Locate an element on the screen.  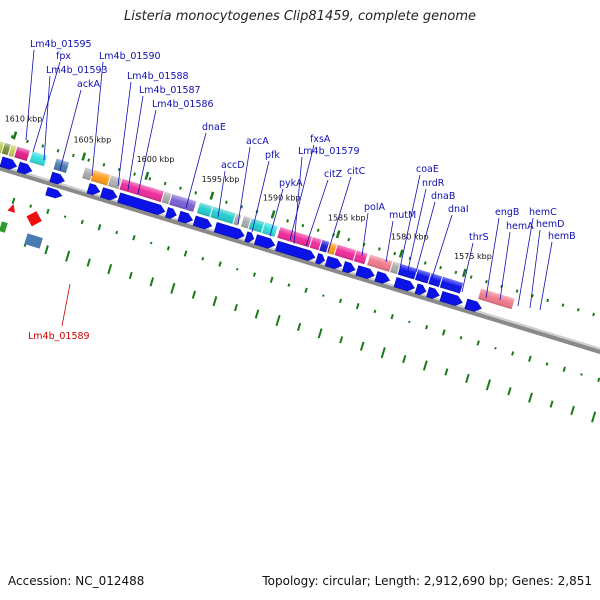
gene-label-2: fpx is located at coordinates (63, 56).